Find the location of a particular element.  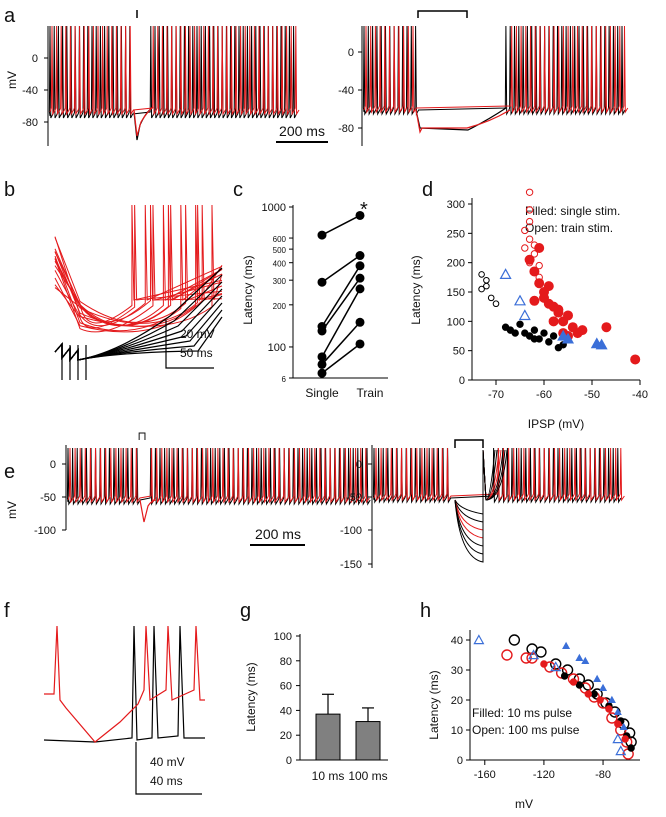

panel-d-ytick-label: 0 is located at coordinates (462, 381).